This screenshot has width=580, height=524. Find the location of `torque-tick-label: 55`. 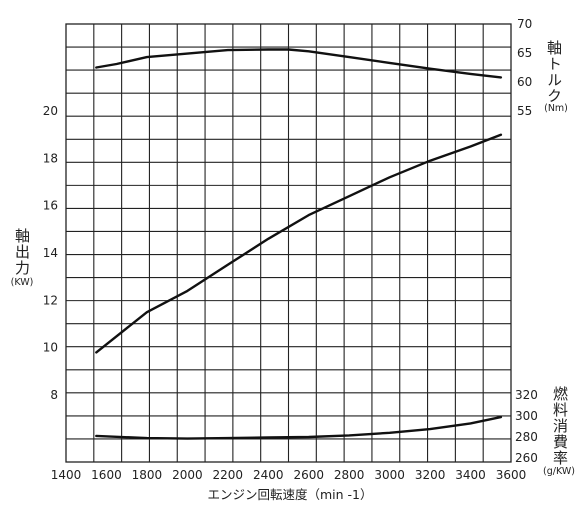

torque-tick-label: 55 is located at coordinates (524, 111).